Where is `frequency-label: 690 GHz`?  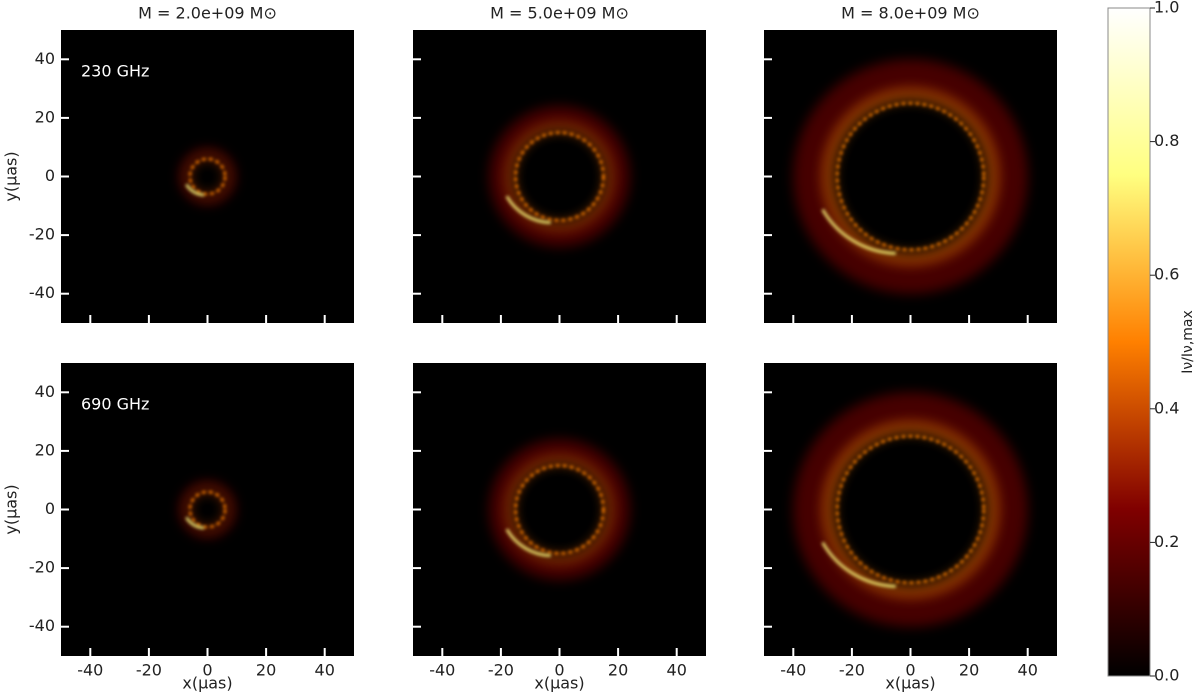 frequency-label: 690 GHz is located at coordinates (115, 404).